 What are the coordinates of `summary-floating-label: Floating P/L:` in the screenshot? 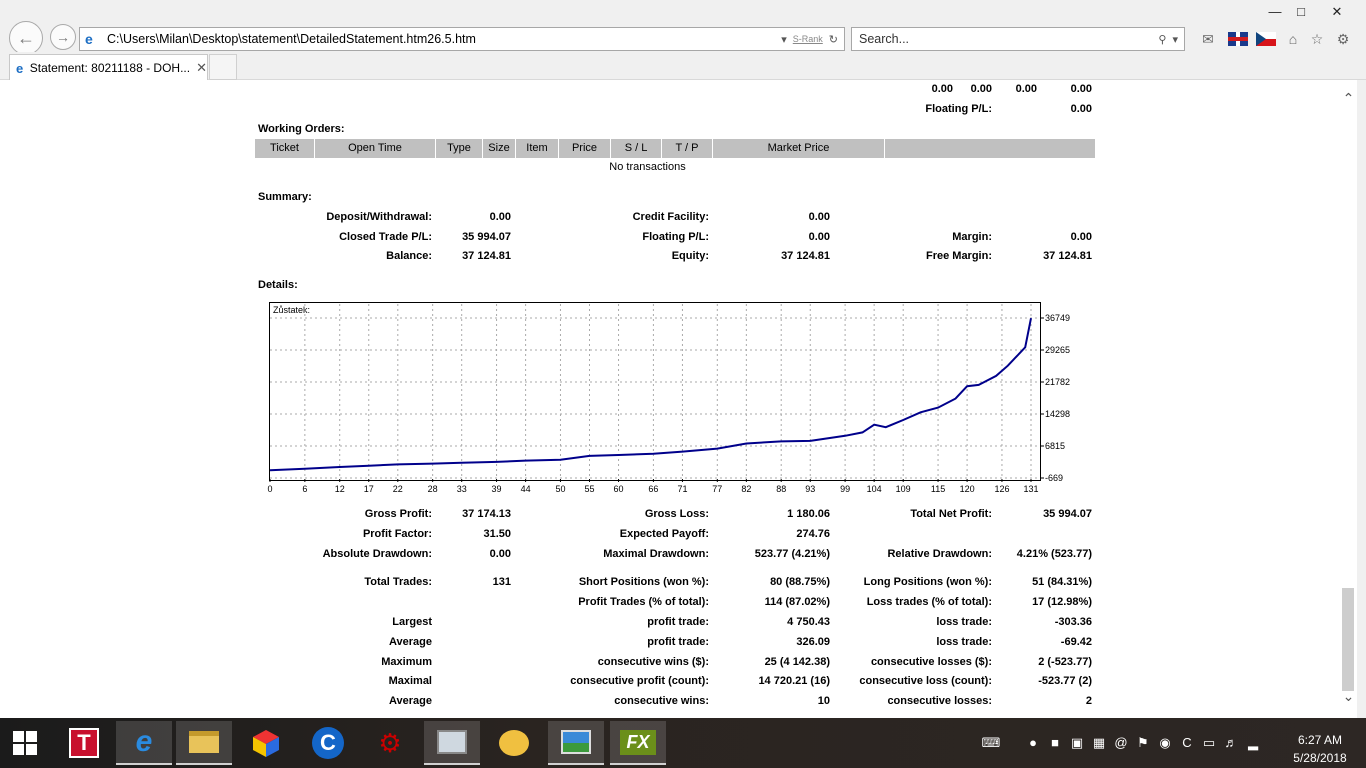 It's located at (675, 237).